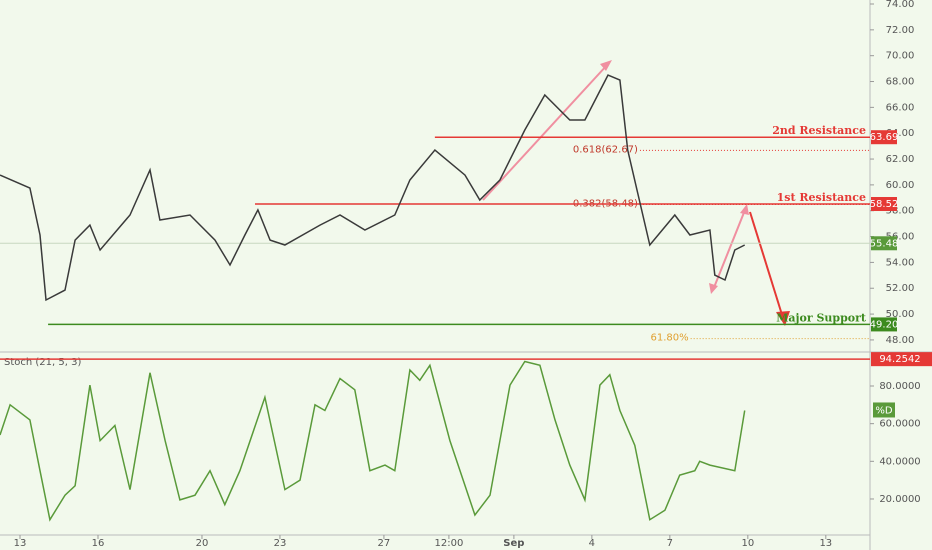 The image size is (932, 550). What do you see at coordinates (900, 314) in the screenshot?
I see `y-tick-label: 50.00` at bounding box center [900, 314].